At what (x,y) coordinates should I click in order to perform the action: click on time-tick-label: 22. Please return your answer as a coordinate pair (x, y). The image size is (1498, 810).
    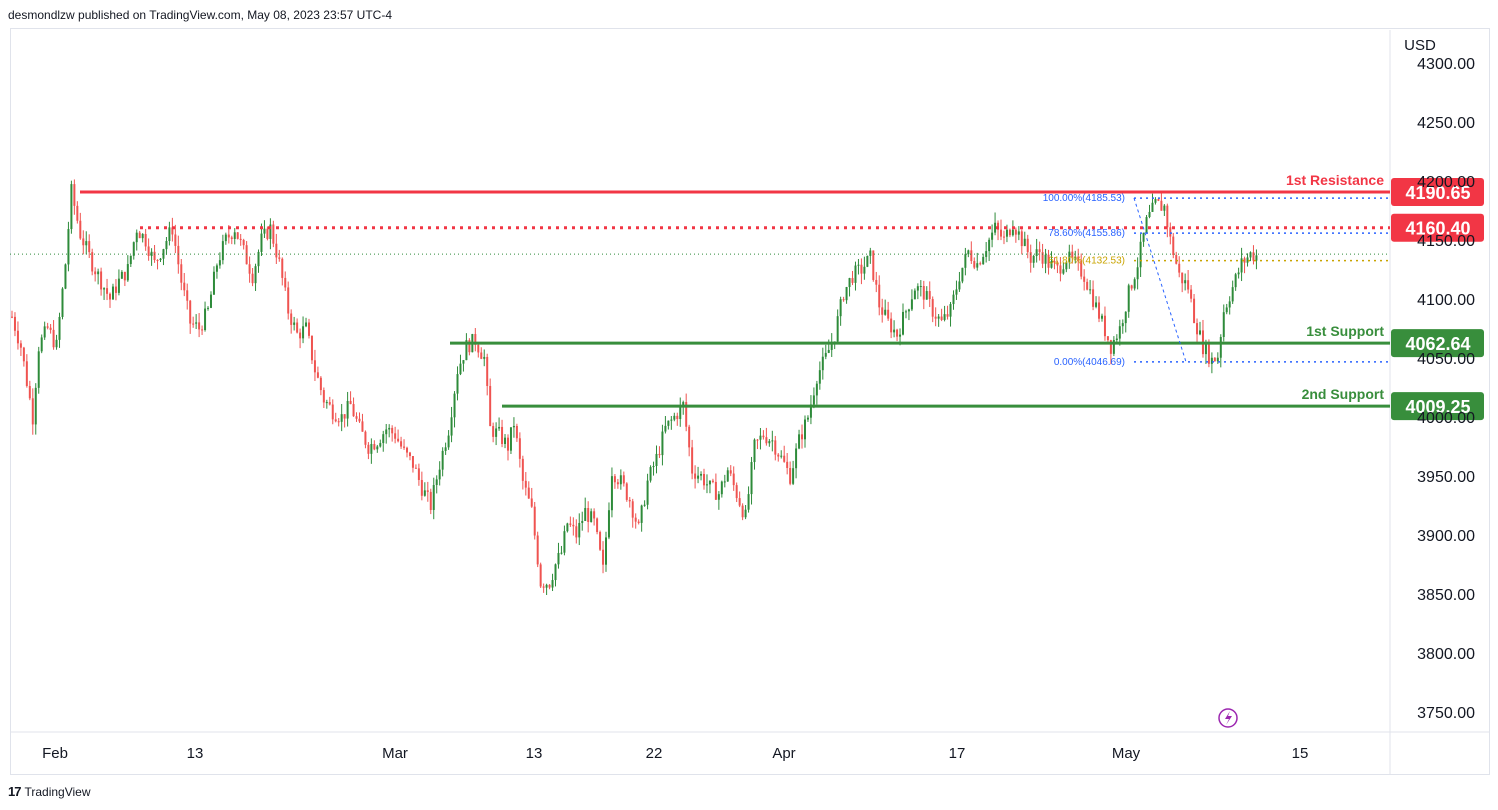
    Looking at the image, I should click on (654, 753).